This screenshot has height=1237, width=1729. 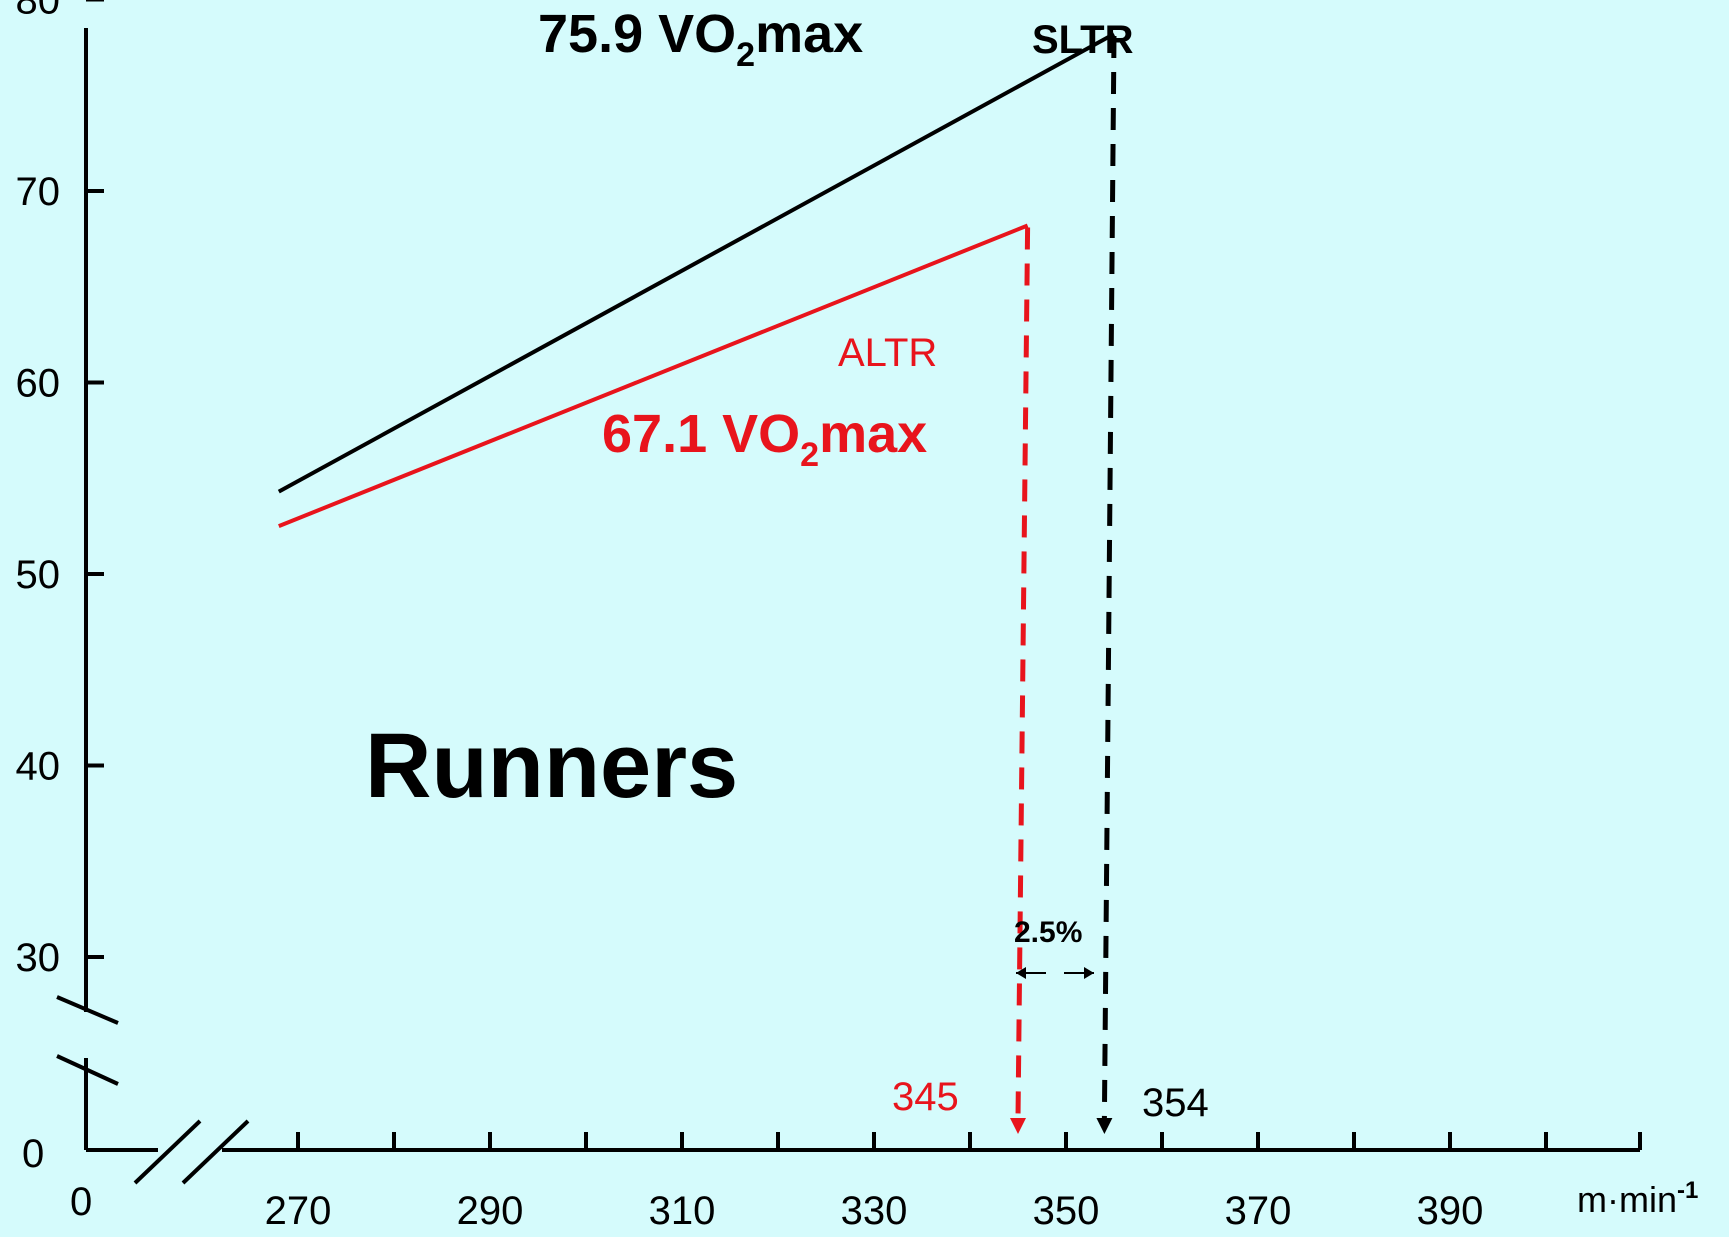 I want to click on sltr-drop-line, so click(x=1109, y=577).